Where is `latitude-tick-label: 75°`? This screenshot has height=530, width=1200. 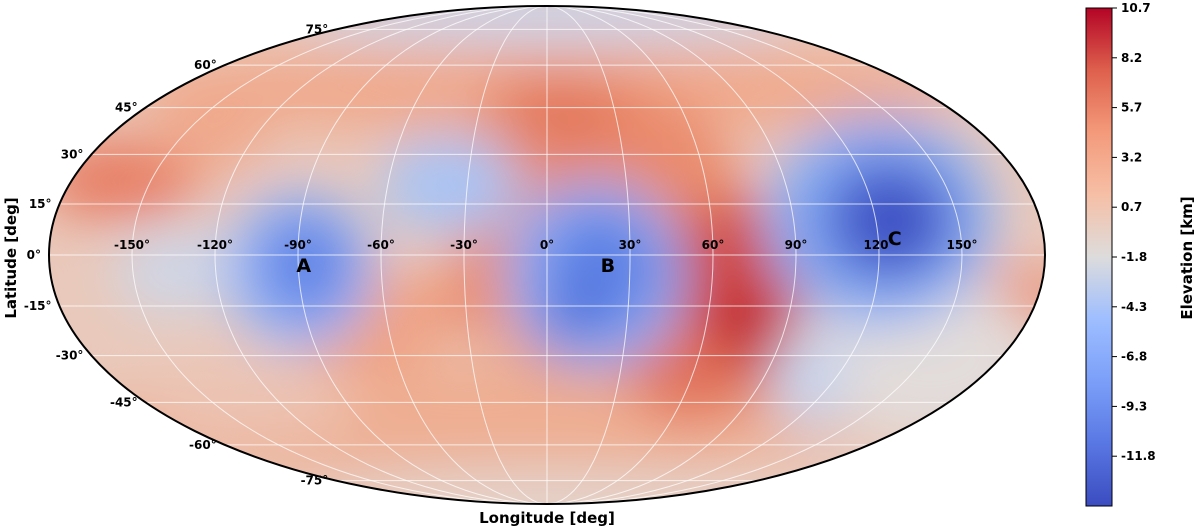
latitude-tick-label: 75° is located at coordinates (317, 29).